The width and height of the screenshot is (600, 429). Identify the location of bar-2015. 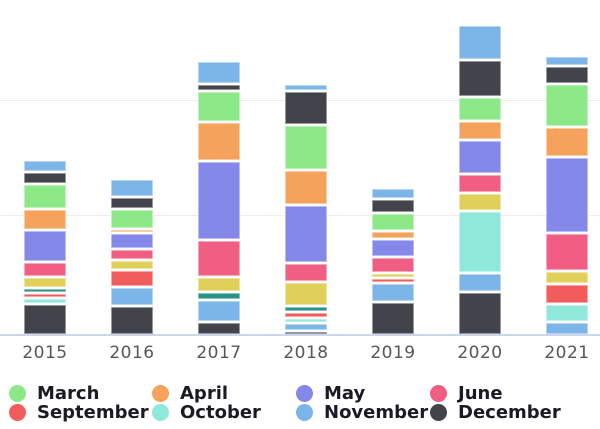
(45, 247).